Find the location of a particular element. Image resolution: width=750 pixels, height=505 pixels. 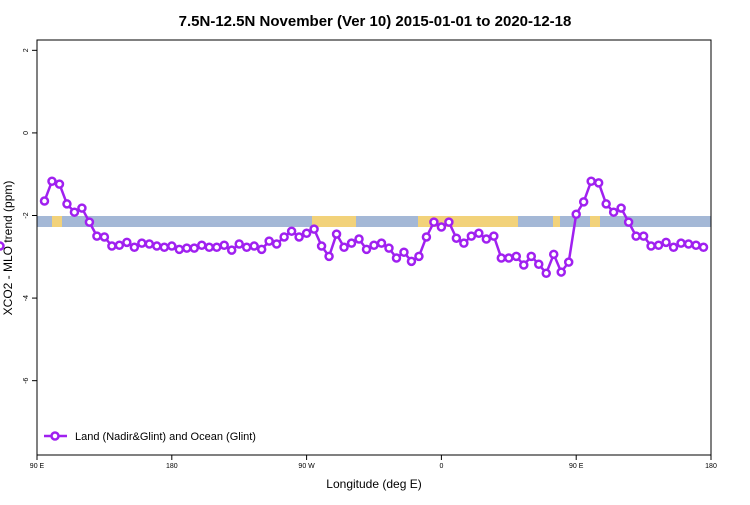

y-axis-label: XCO2 - MLO trend (ppm) is located at coordinates (8, 248).